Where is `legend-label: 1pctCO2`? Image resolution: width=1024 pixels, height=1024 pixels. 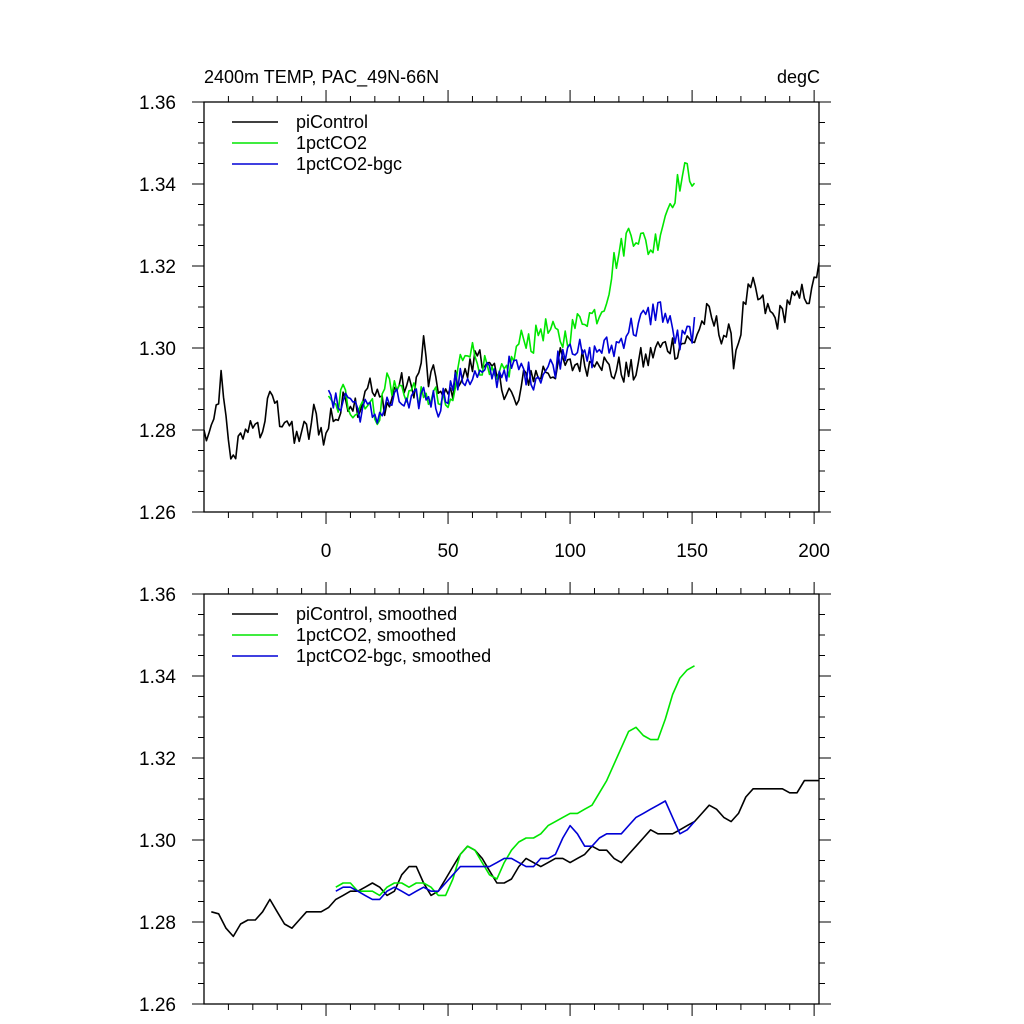 legend-label: 1pctCO2 is located at coordinates (331, 143).